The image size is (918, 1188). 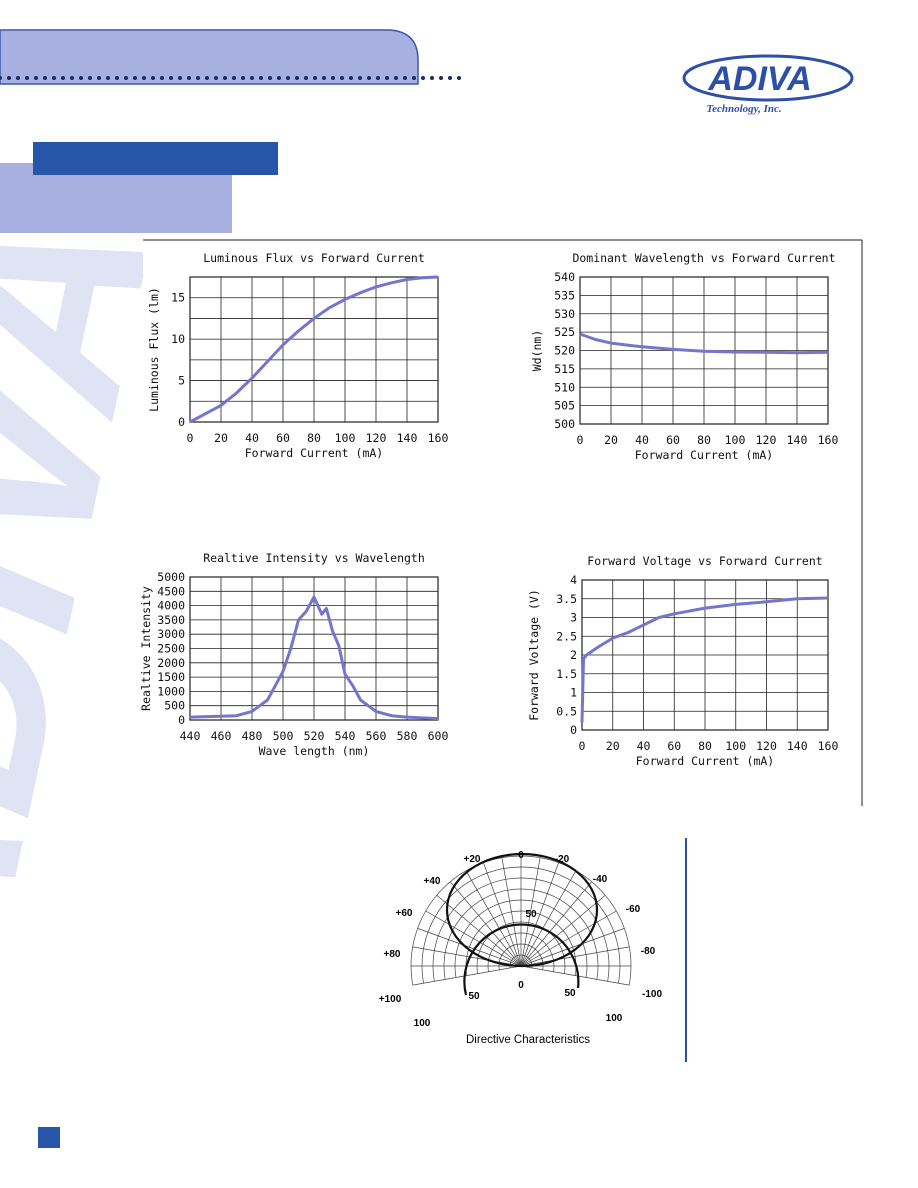 What do you see at coordinates (566, 599) in the screenshot?
I see `y-tick-label: 3.5` at bounding box center [566, 599].